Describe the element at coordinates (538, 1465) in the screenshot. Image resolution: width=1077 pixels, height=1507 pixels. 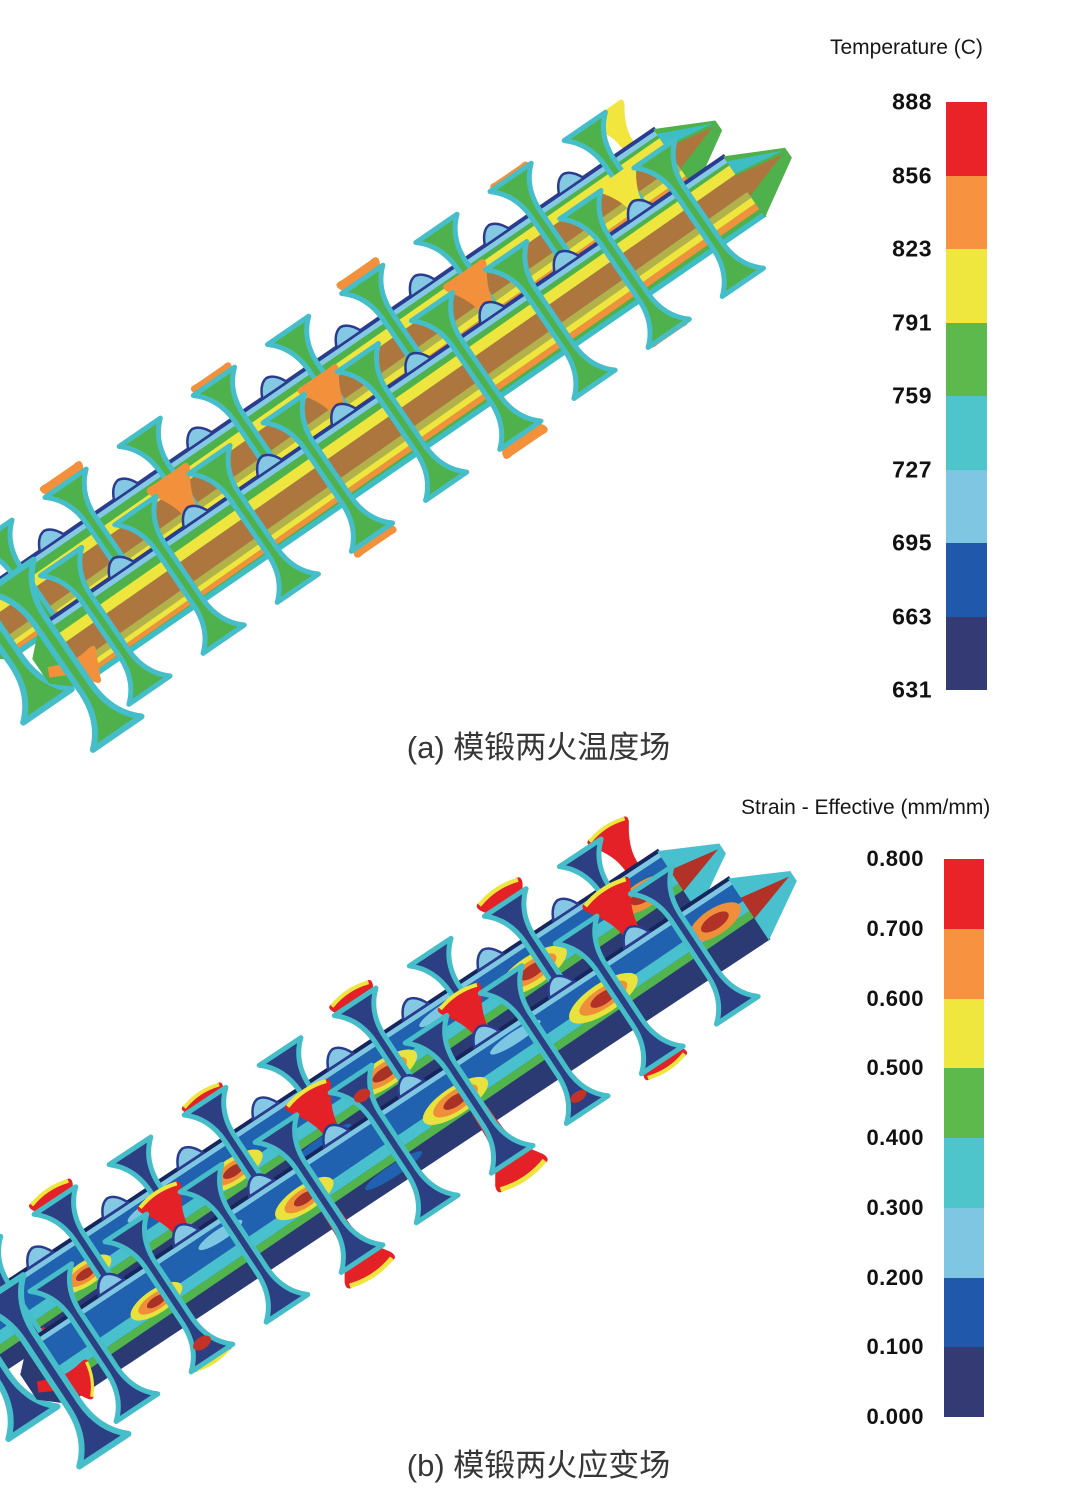
I see `caption-b: (b) 模锻两火应变场` at that location.